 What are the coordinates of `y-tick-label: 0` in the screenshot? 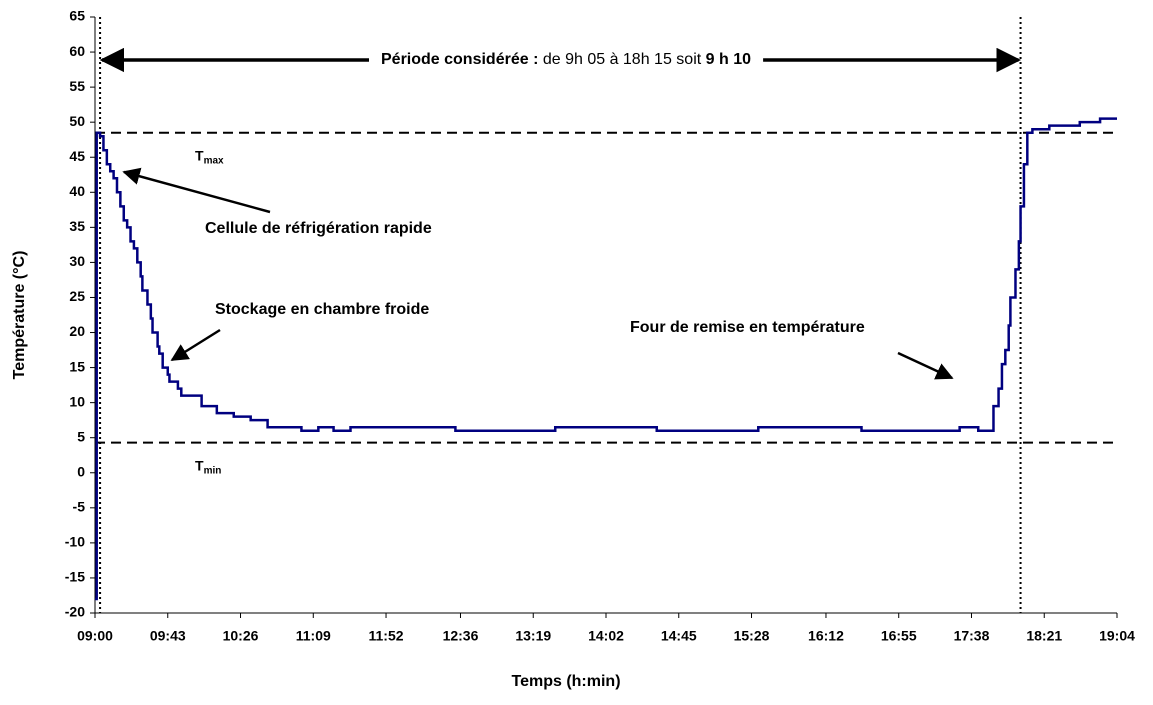 It's located at (81, 471).